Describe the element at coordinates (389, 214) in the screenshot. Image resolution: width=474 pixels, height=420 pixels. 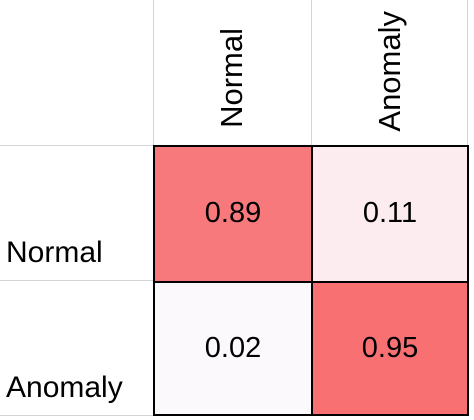
I see `heatmap-cell: 0.11` at that location.